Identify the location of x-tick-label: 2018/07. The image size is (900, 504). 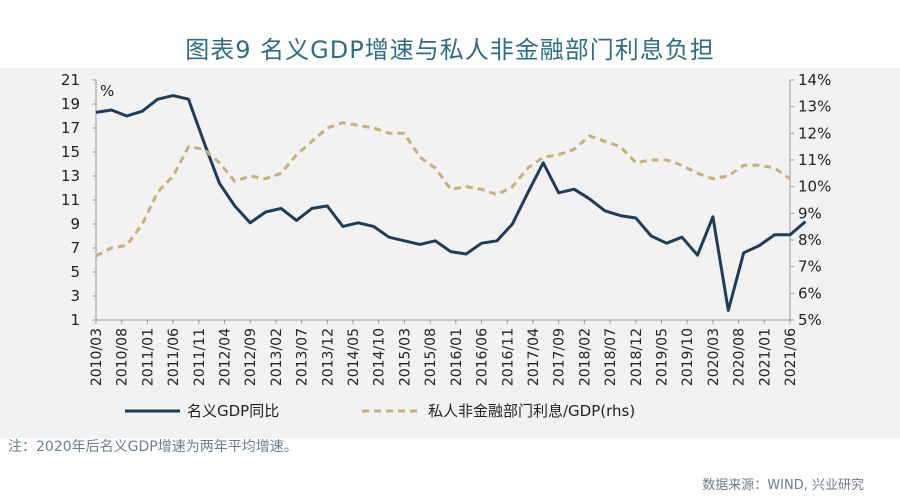
(611, 357).